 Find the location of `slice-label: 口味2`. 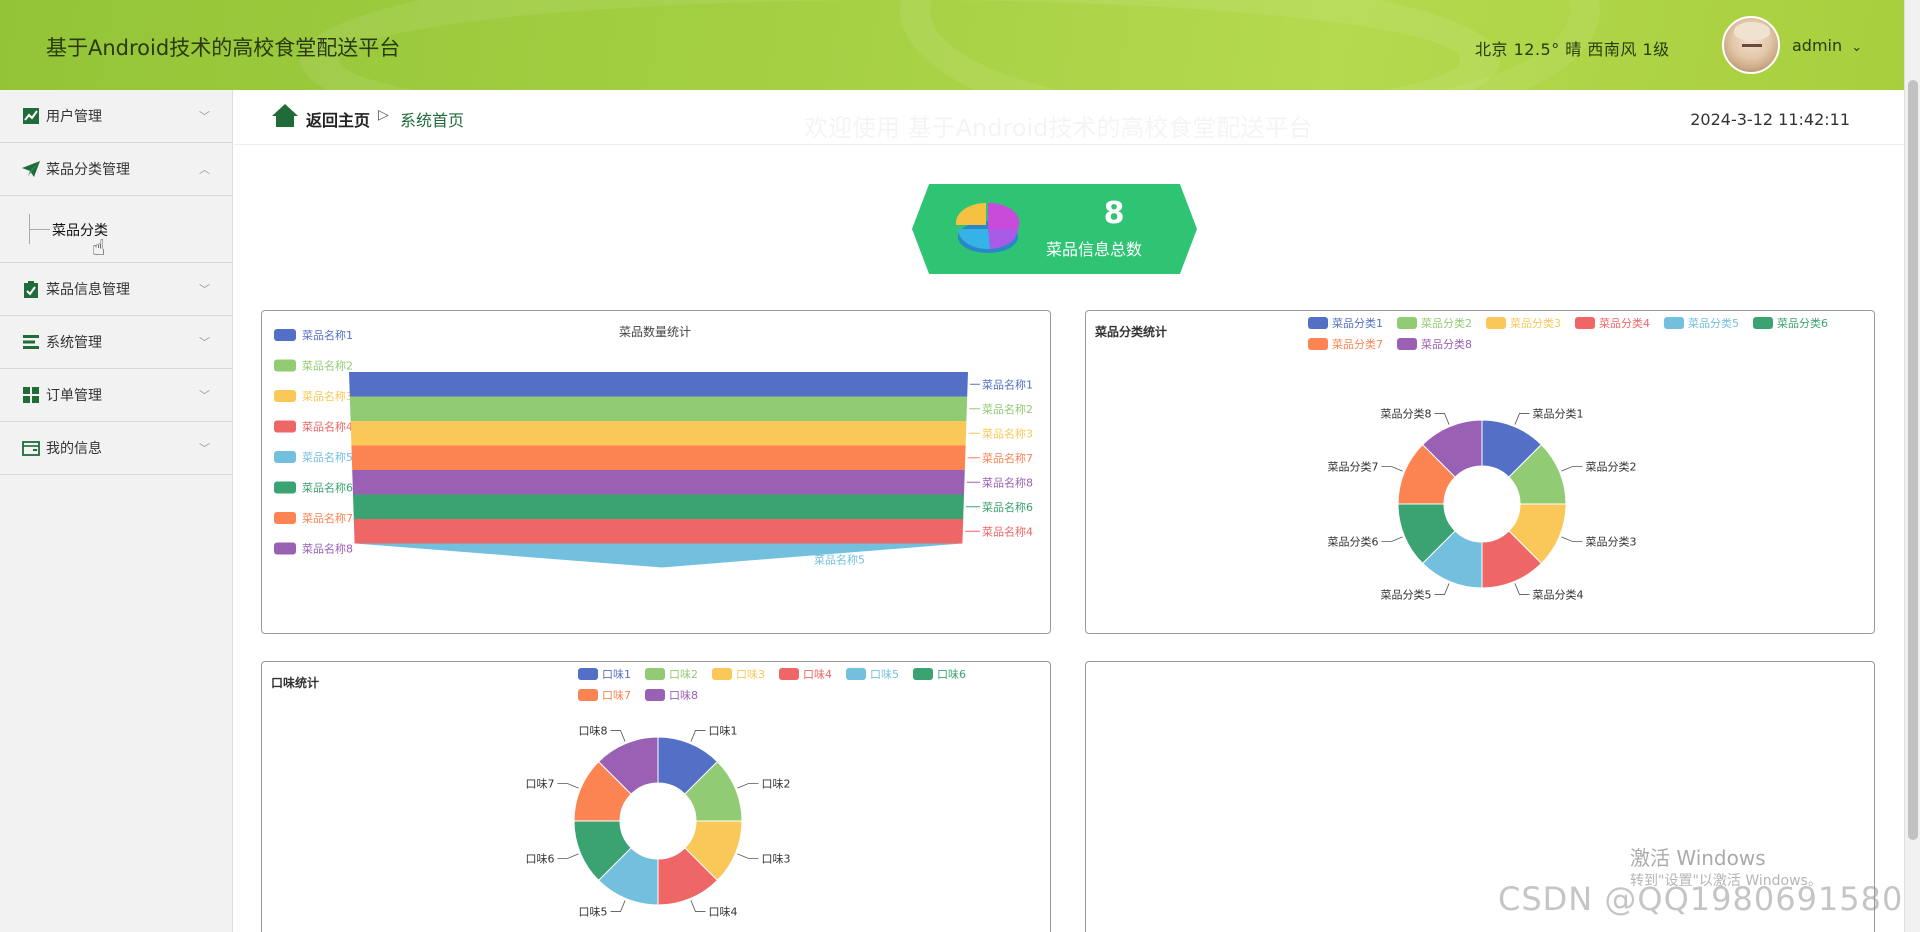

slice-label: 口味2 is located at coordinates (776, 783).